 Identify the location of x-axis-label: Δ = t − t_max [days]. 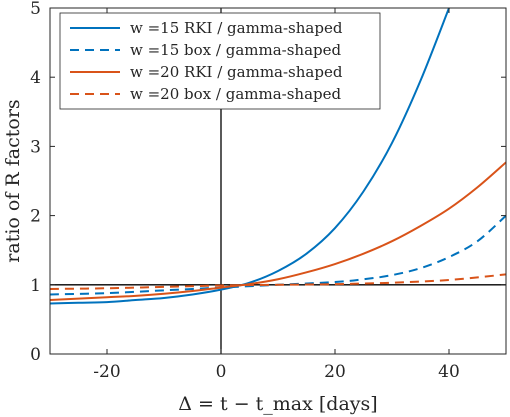
(277, 404).